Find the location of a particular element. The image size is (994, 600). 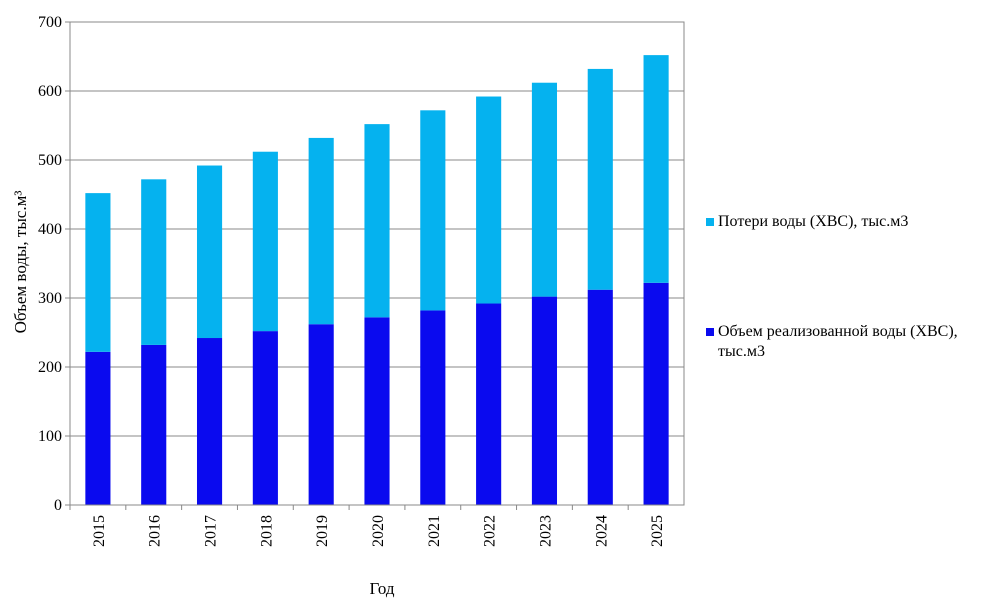

x-axis-title: Год is located at coordinates (382, 588).